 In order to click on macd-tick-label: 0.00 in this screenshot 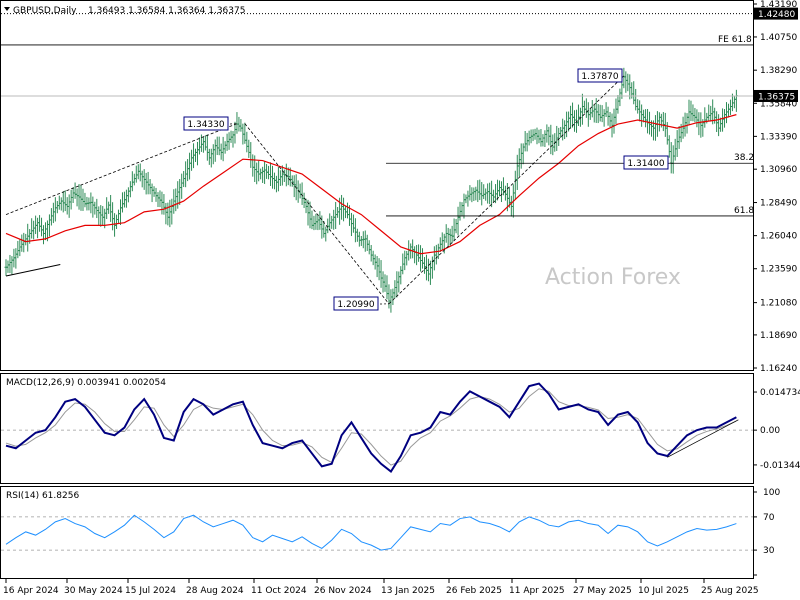, I will do `click(770, 431)`.